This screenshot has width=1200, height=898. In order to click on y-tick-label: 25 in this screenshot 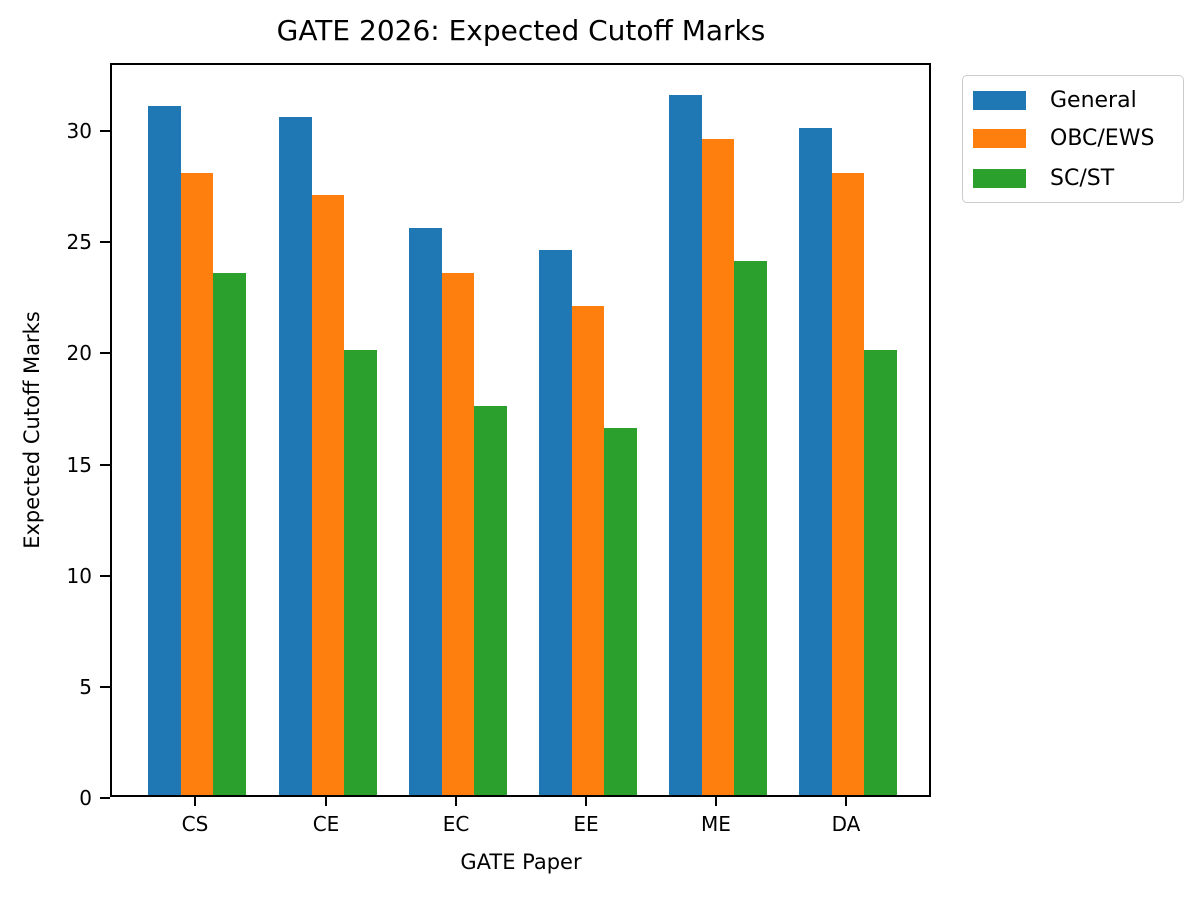, I will do `click(79, 242)`.